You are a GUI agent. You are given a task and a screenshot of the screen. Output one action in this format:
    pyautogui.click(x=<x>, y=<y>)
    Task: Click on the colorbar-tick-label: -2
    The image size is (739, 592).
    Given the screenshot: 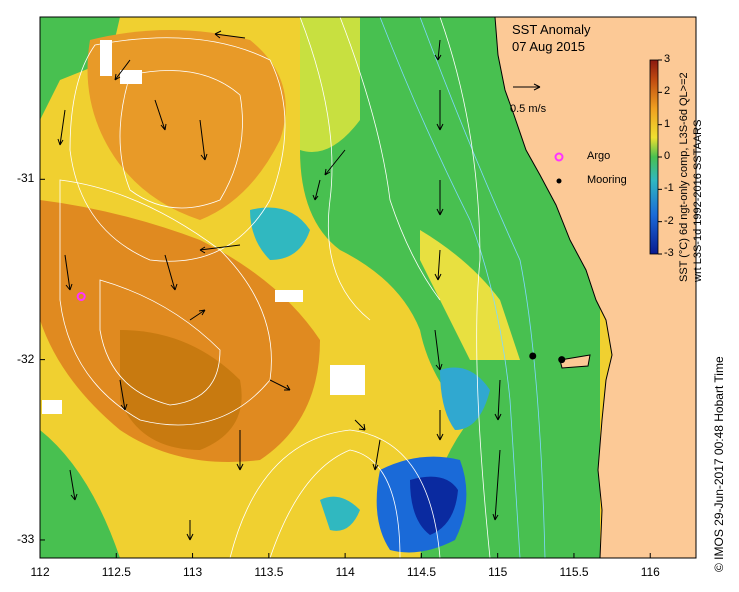 What is the action you would take?
    pyautogui.click(x=669, y=220)
    